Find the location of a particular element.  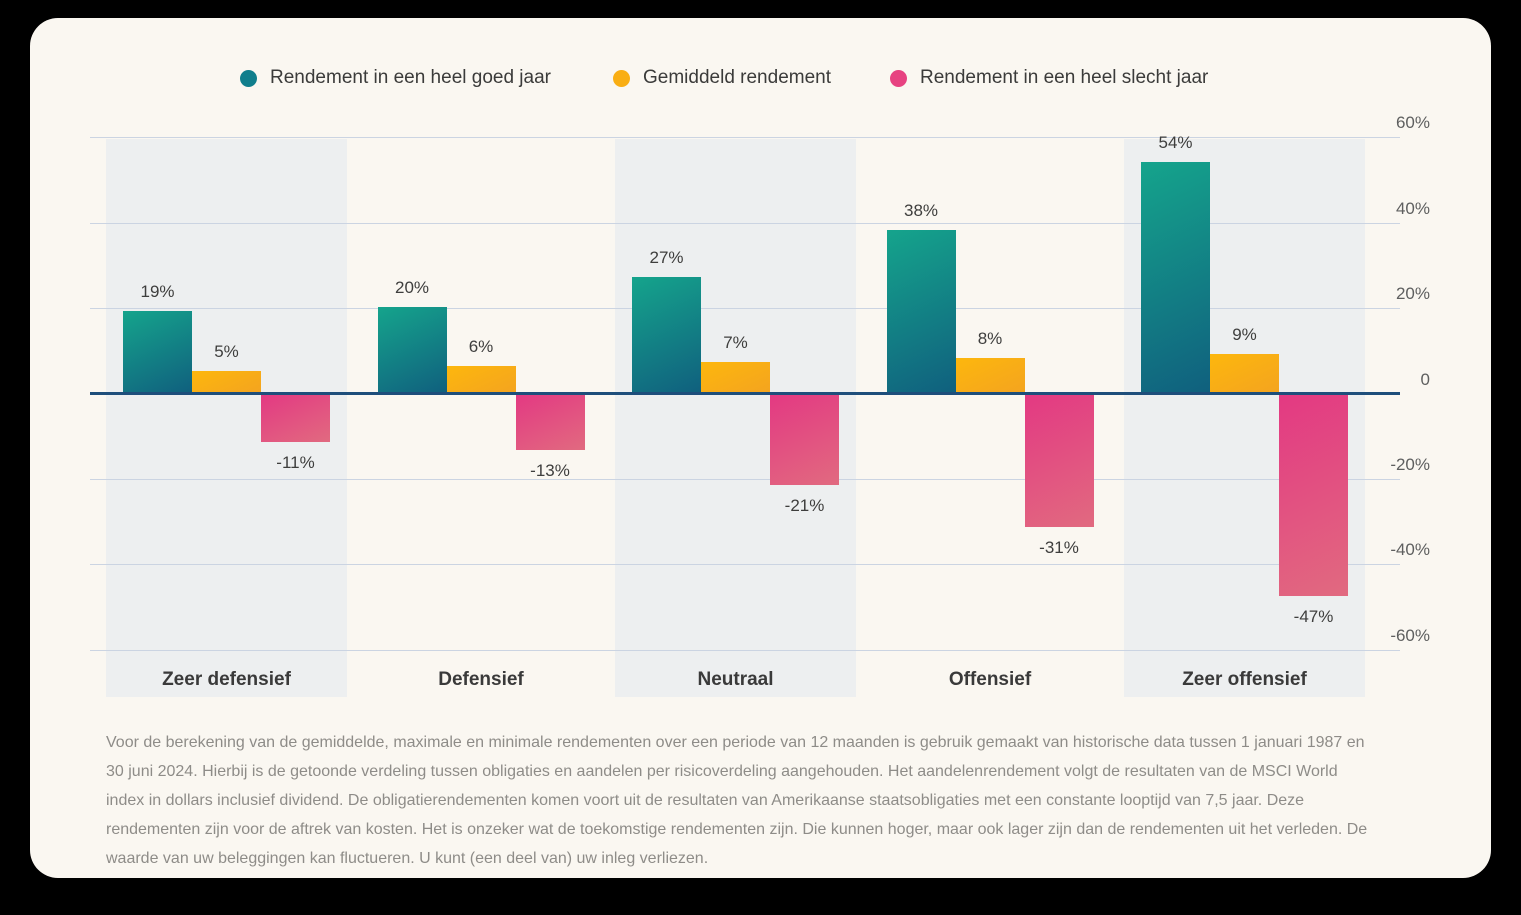

legend-dot-good-year-icon is located at coordinates (248, 78).